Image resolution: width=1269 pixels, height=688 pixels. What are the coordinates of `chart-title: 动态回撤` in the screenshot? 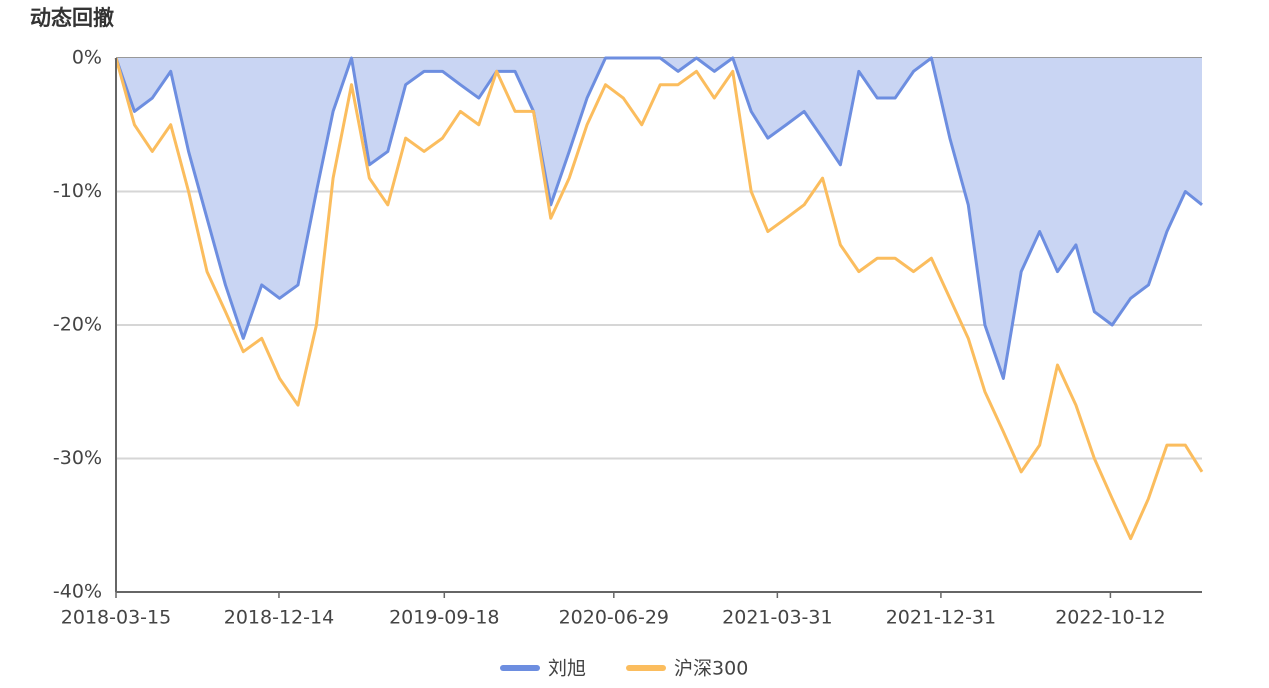 It's located at (72, 18).